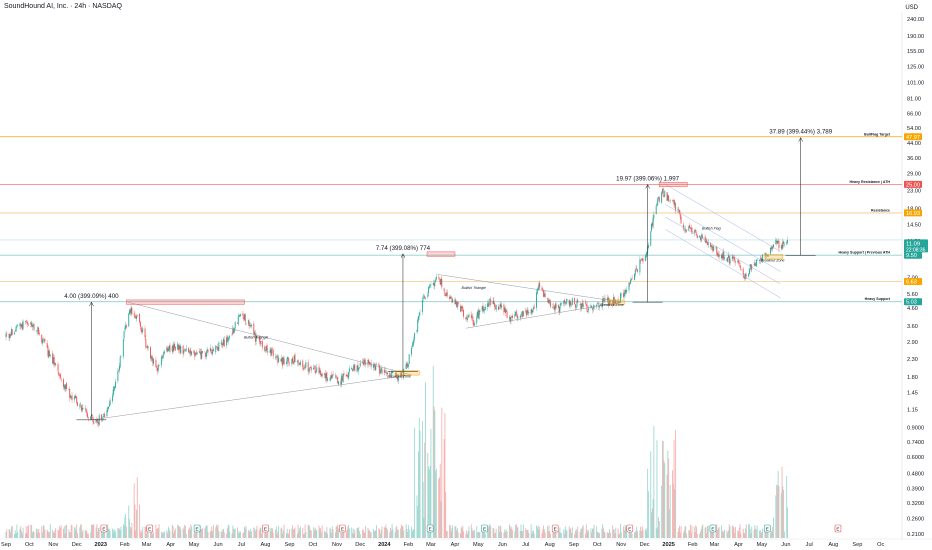  Describe the element at coordinates (630, 528) in the screenshot. I see `earnings-marker: E` at that location.